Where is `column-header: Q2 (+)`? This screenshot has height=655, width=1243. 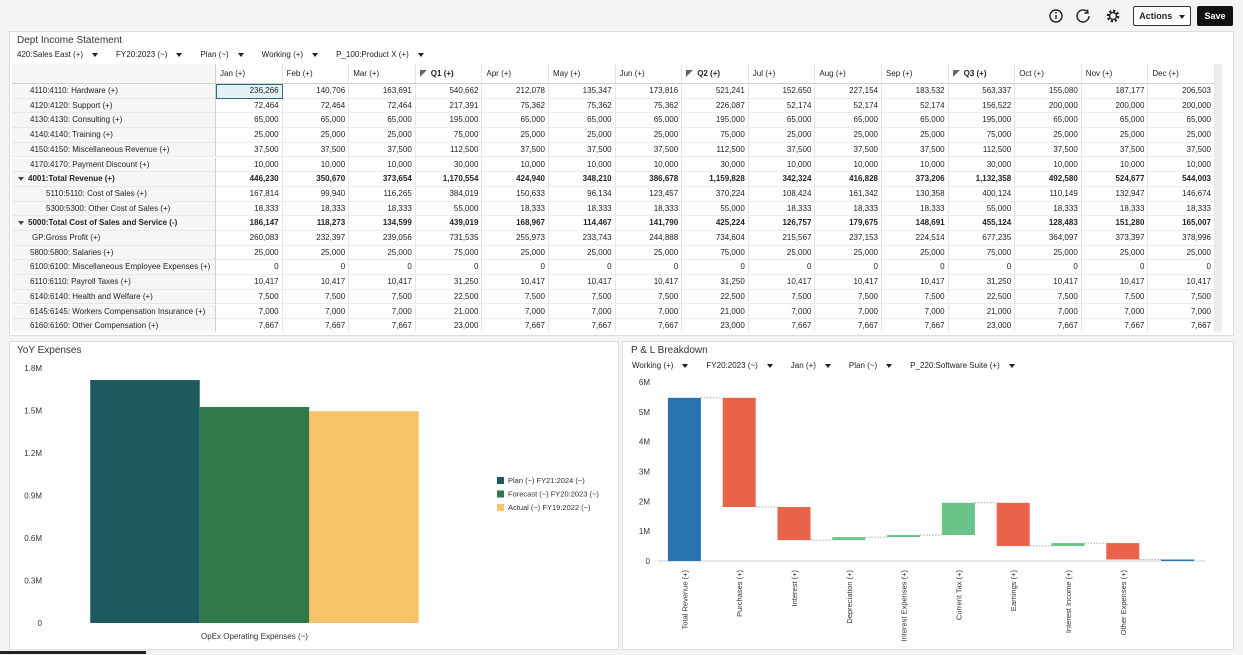 column-header: Q2 (+) is located at coordinates (715, 74).